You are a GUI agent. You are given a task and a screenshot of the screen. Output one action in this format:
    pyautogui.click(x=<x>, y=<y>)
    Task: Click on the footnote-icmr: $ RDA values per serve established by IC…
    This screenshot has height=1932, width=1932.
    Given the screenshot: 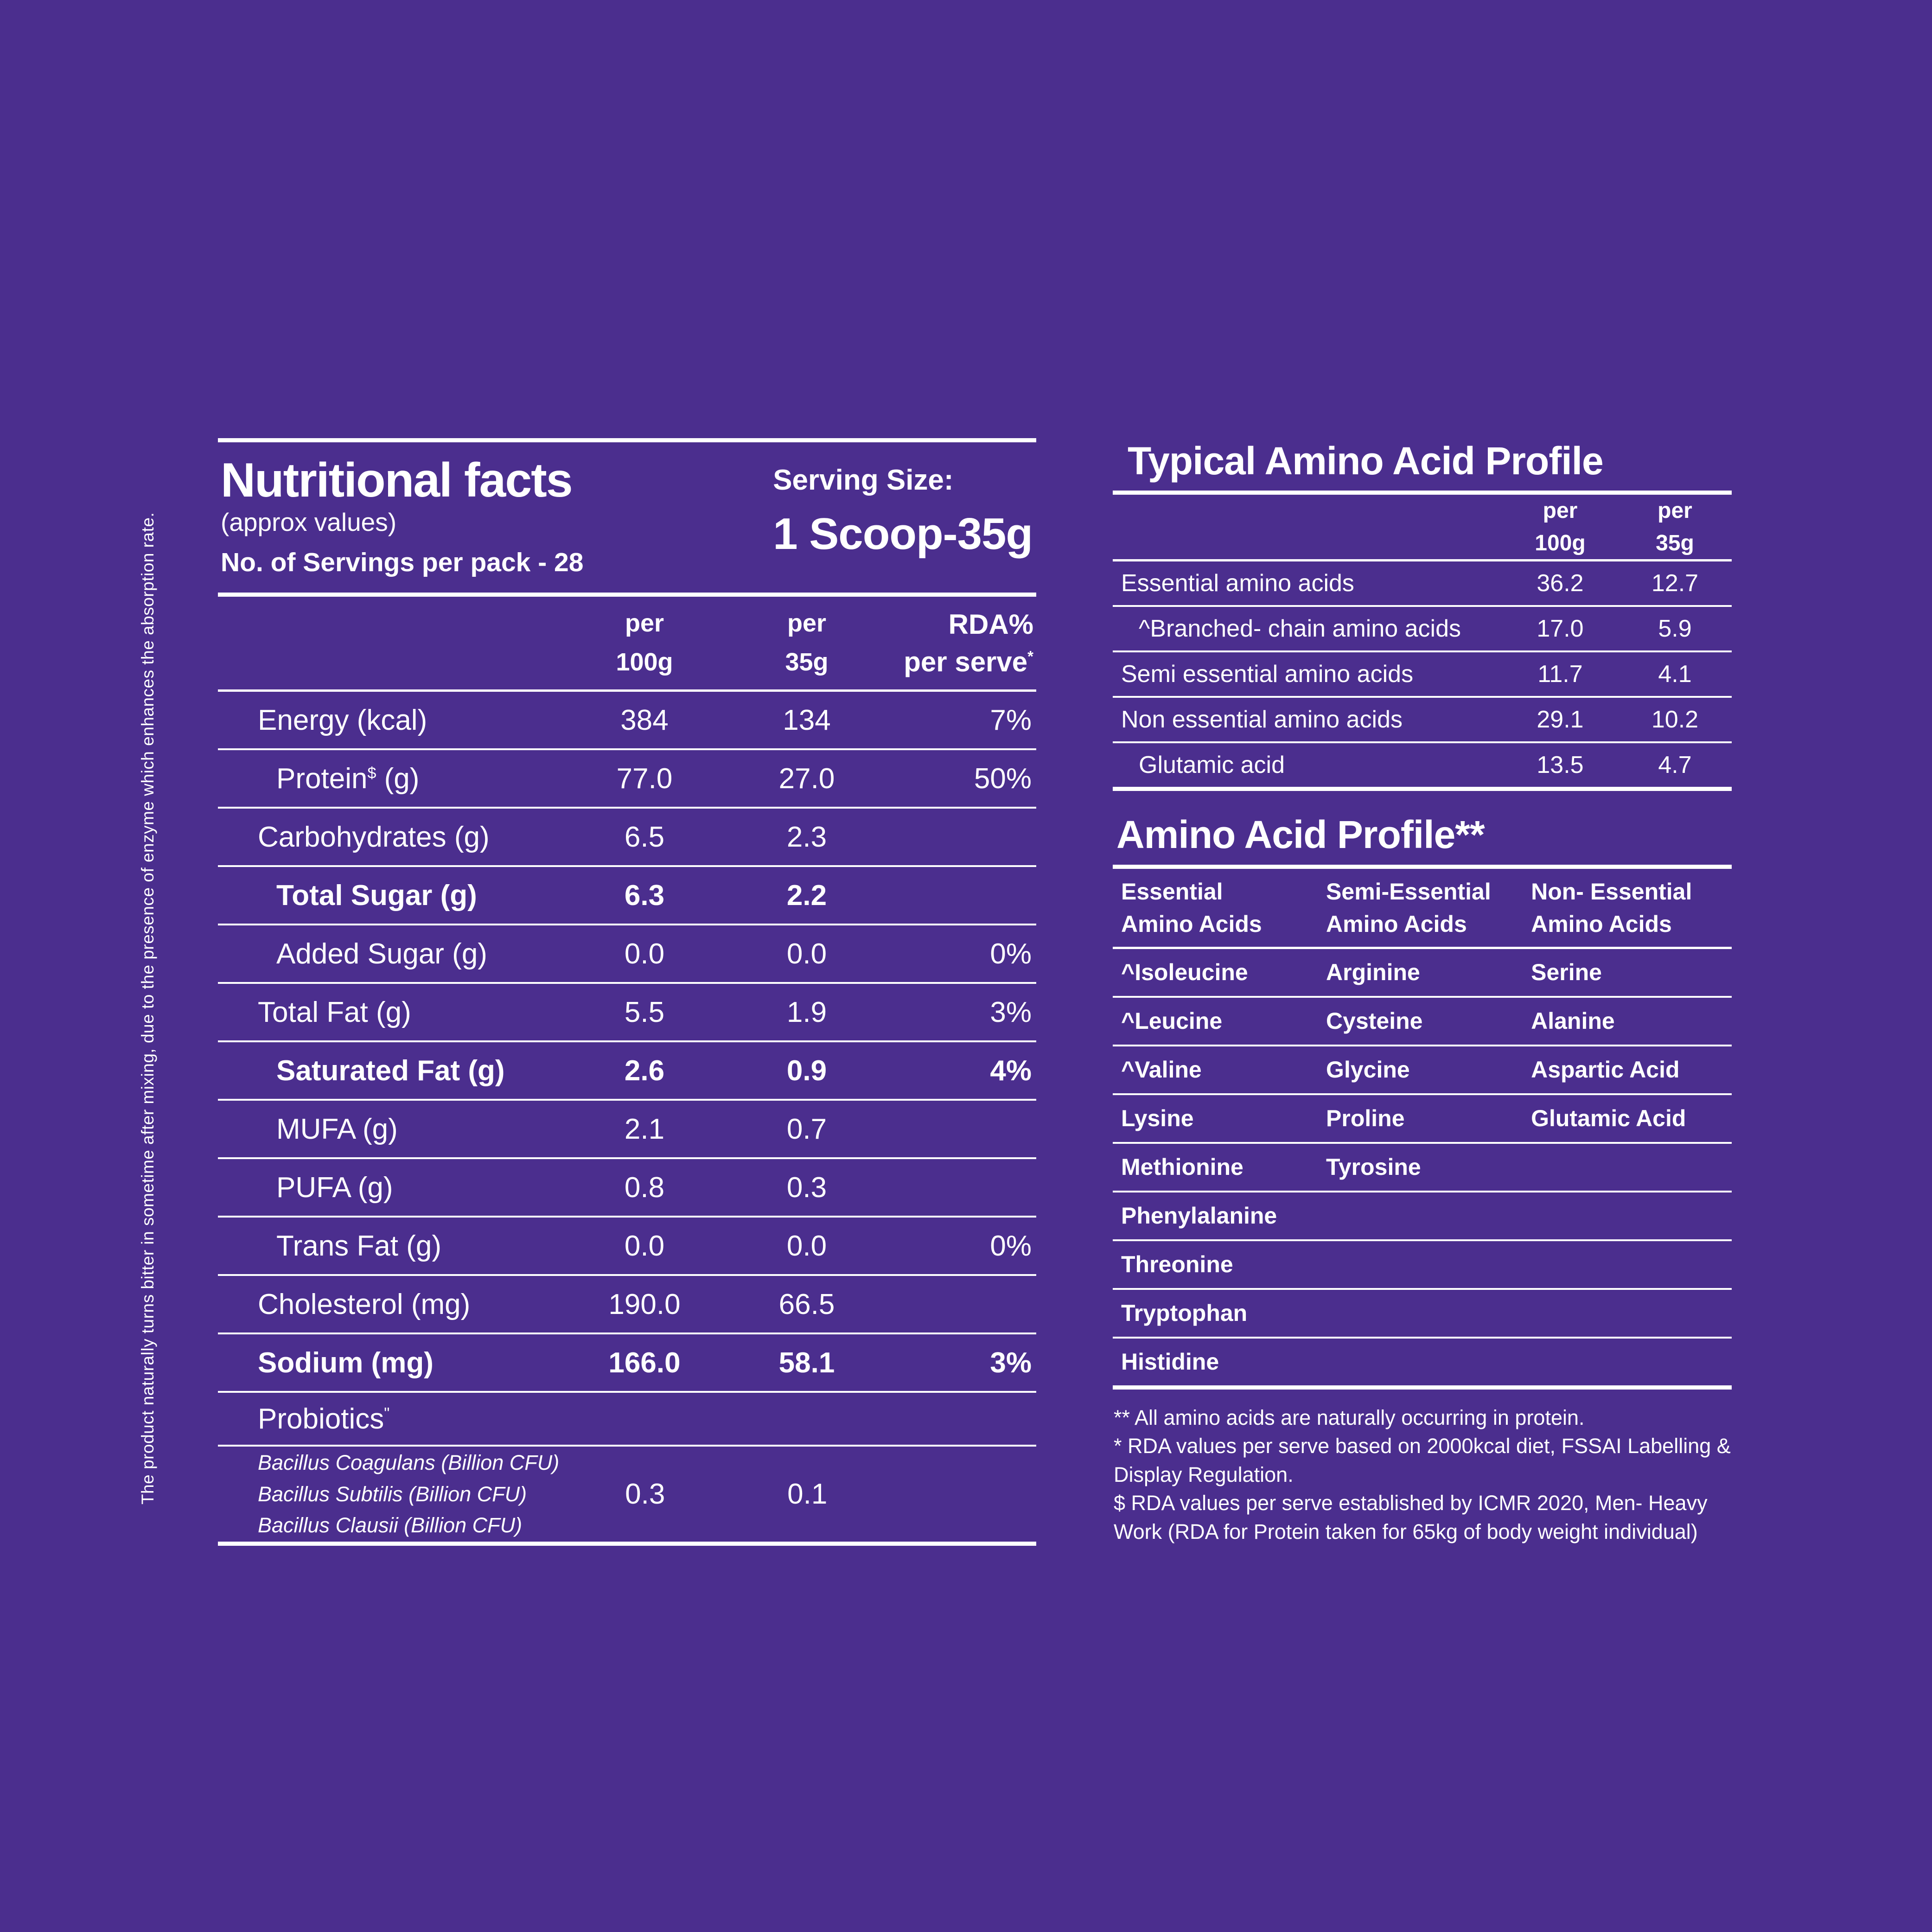 What is the action you would take?
    pyautogui.click(x=1411, y=1518)
    